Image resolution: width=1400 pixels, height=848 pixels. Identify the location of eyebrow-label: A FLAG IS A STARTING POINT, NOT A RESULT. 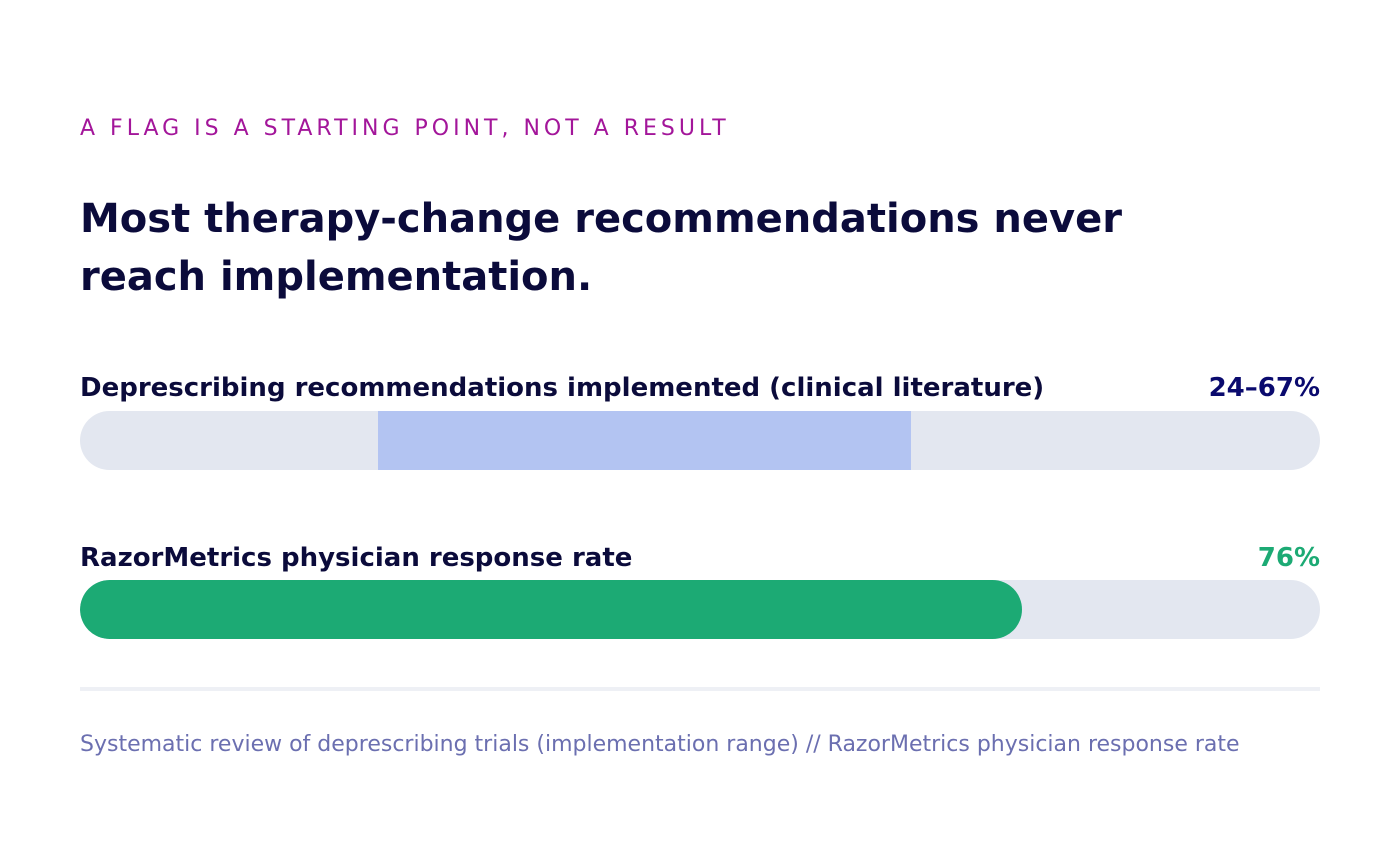
(405, 128).